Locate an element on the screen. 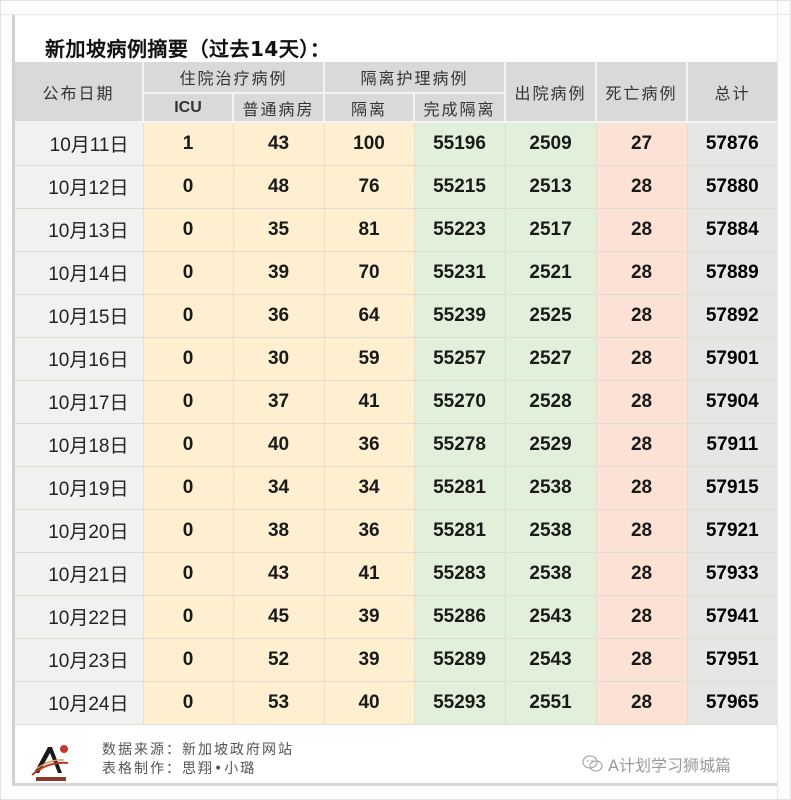  cell-date: 10月17日 is located at coordinates (79, 402).